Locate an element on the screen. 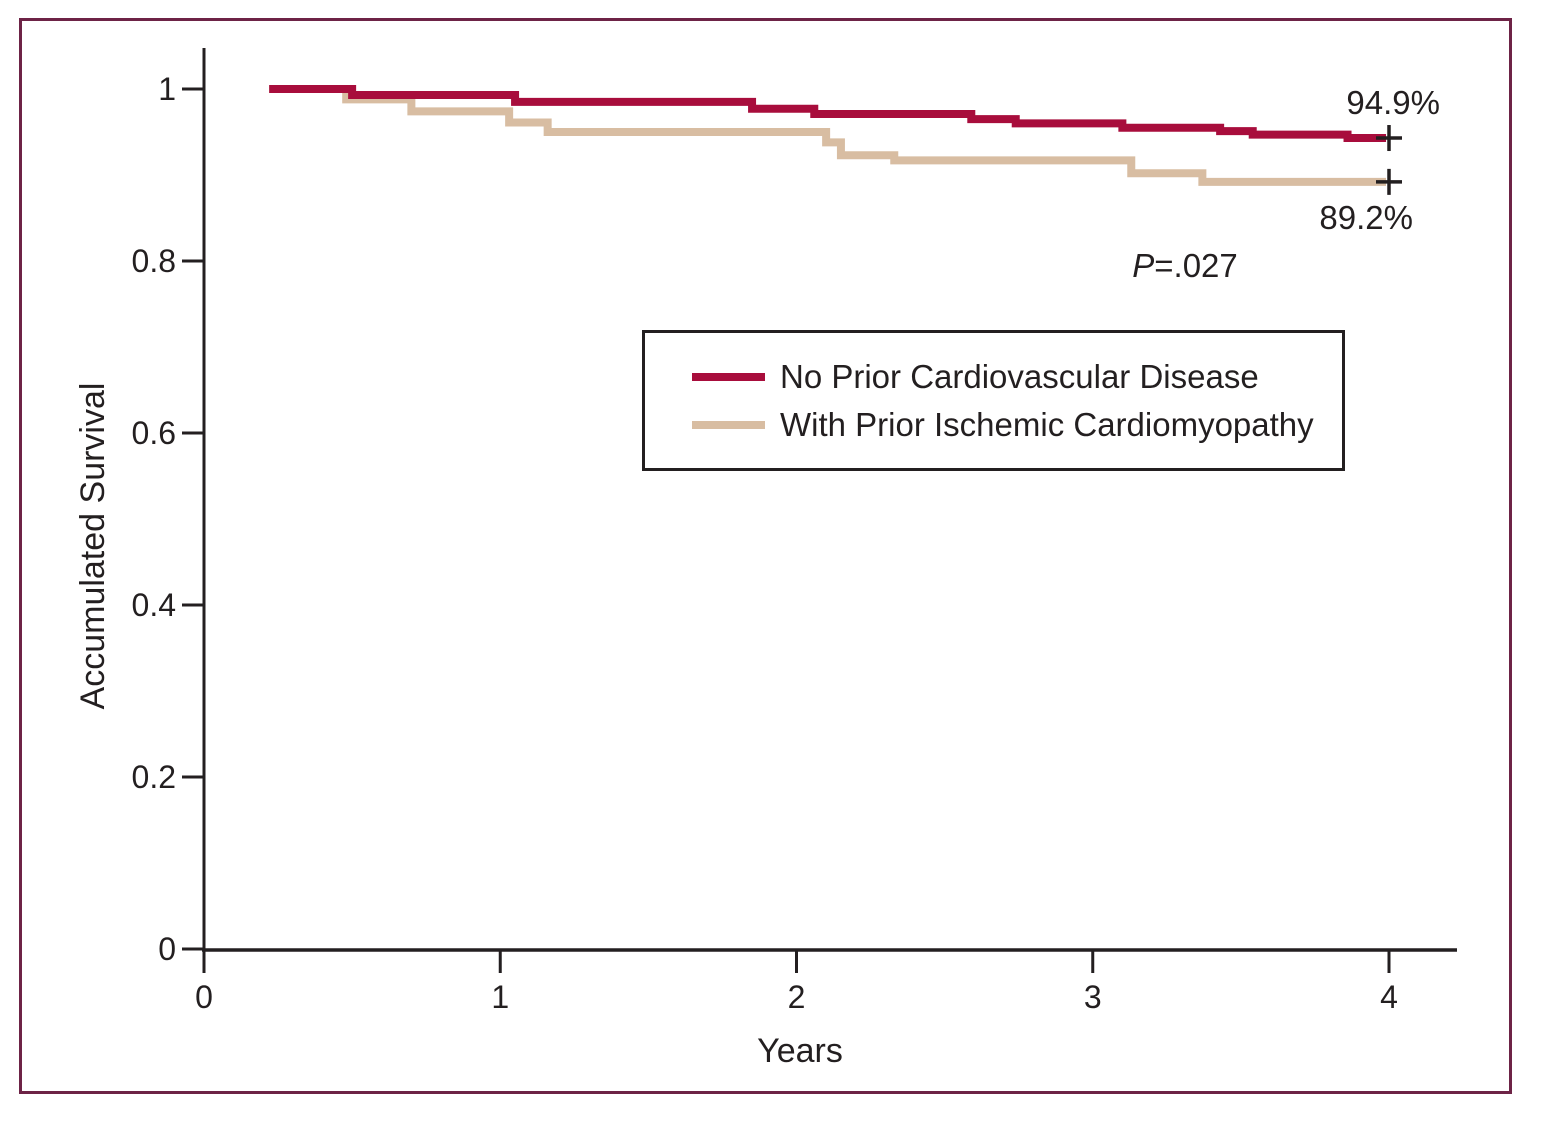 Image resolution: width=1541 pixels, height=1129 pixels. legend-swatch-no-prior-cvd is located at coordinates (728, 376).